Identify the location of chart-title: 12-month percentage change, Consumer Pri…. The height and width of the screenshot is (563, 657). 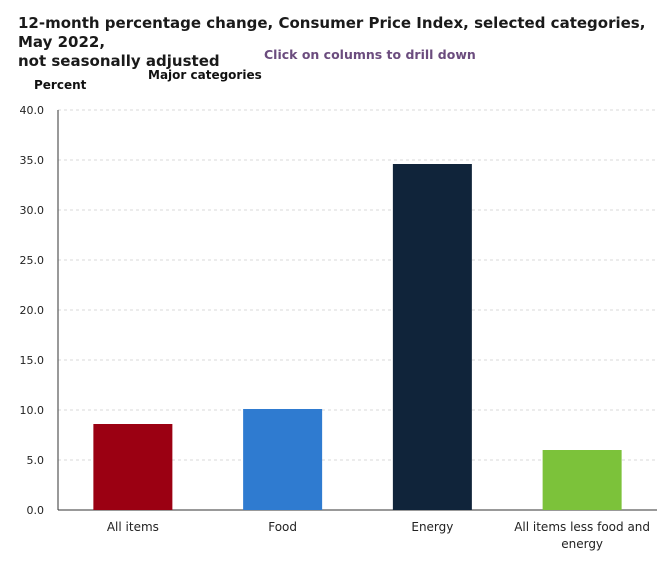
(333, 42).